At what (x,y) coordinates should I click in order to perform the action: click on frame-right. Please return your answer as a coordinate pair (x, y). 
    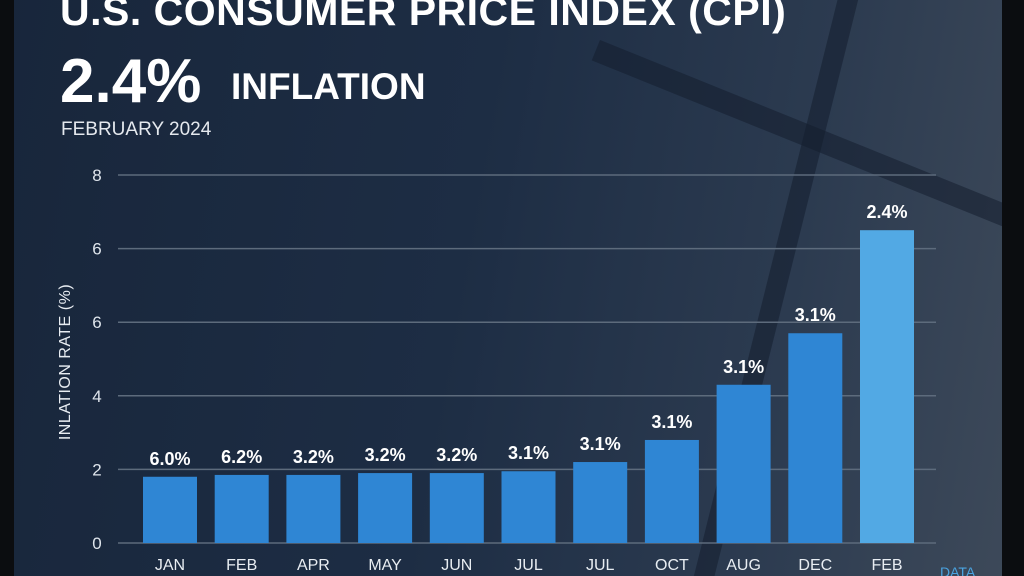
    Looking at the image, I should click on (1013, 288).